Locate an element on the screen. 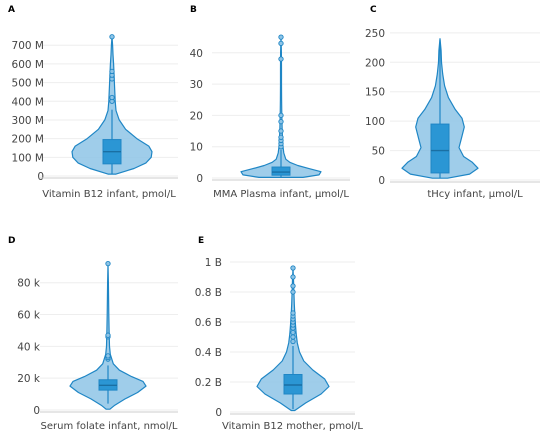  y-tick-label: 40 k is located at coordinates (29, 347).